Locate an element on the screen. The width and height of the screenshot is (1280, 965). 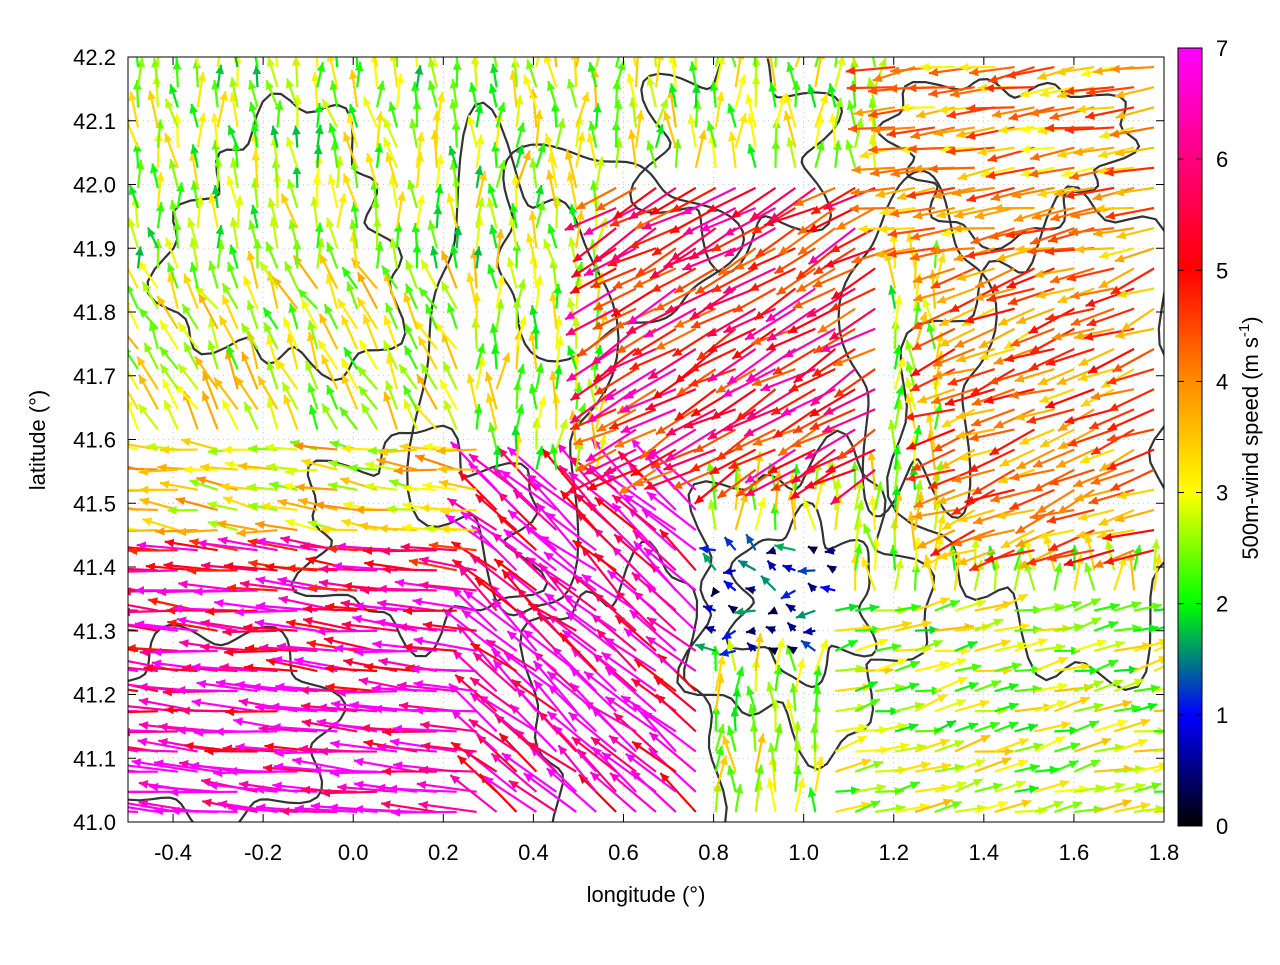
terrain-contour is located at coordinates (1008, 164).